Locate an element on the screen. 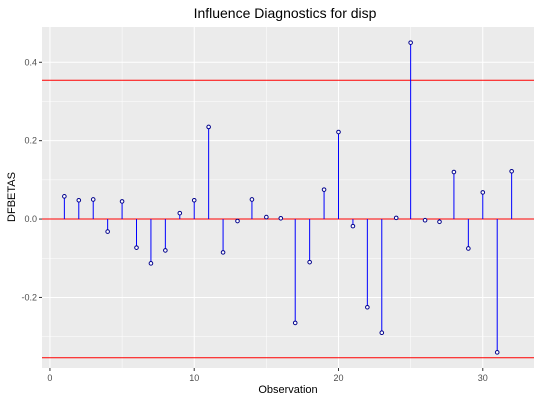  y-axis-label: DFBETAS is located at coordinates (12, 197).